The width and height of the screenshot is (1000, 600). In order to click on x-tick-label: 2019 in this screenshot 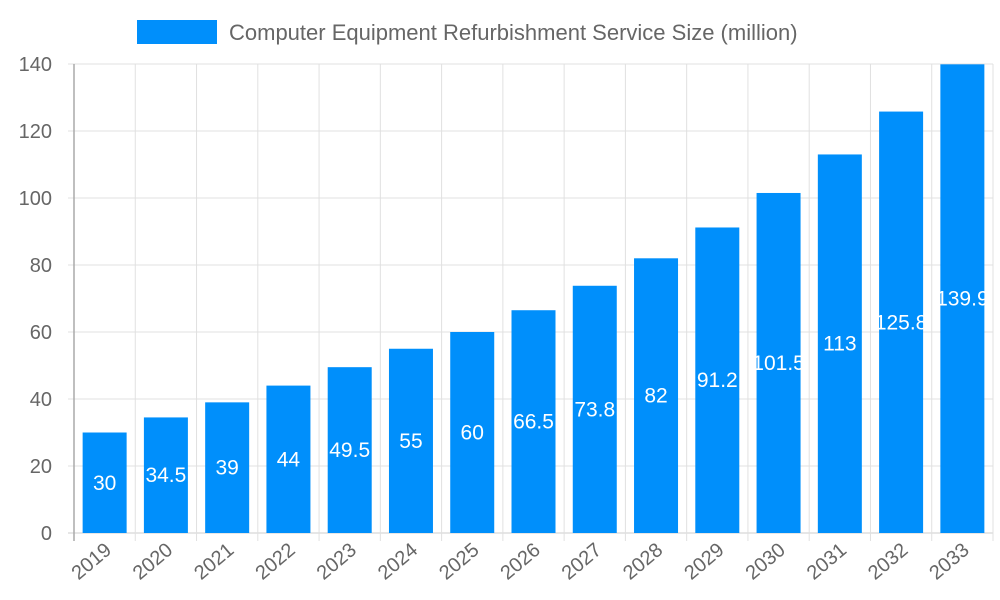, I will do `click(92, 561)`.